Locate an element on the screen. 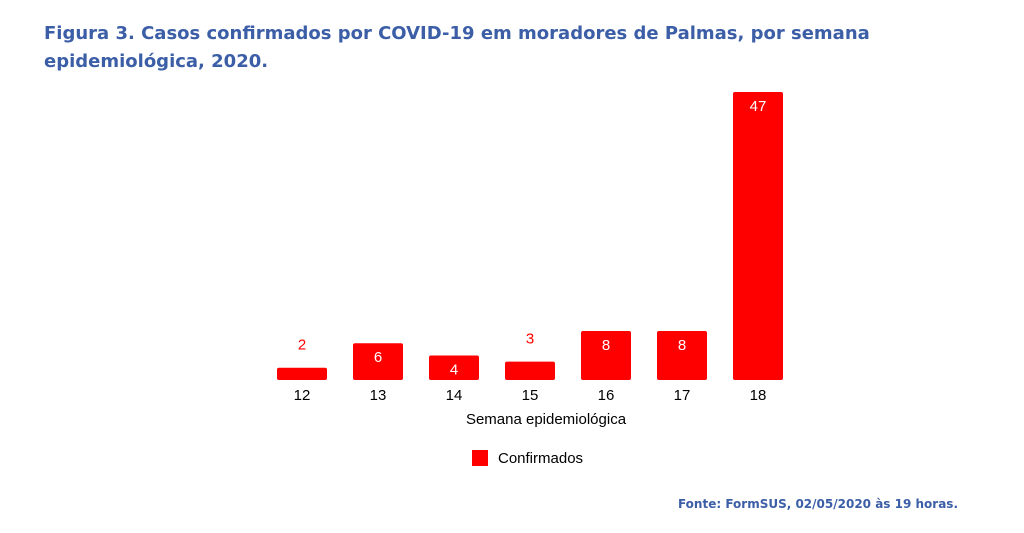 The height and width of the screenshot is (533, 1024). data-label-week-14: 4 is located at coordinates (454, 369).